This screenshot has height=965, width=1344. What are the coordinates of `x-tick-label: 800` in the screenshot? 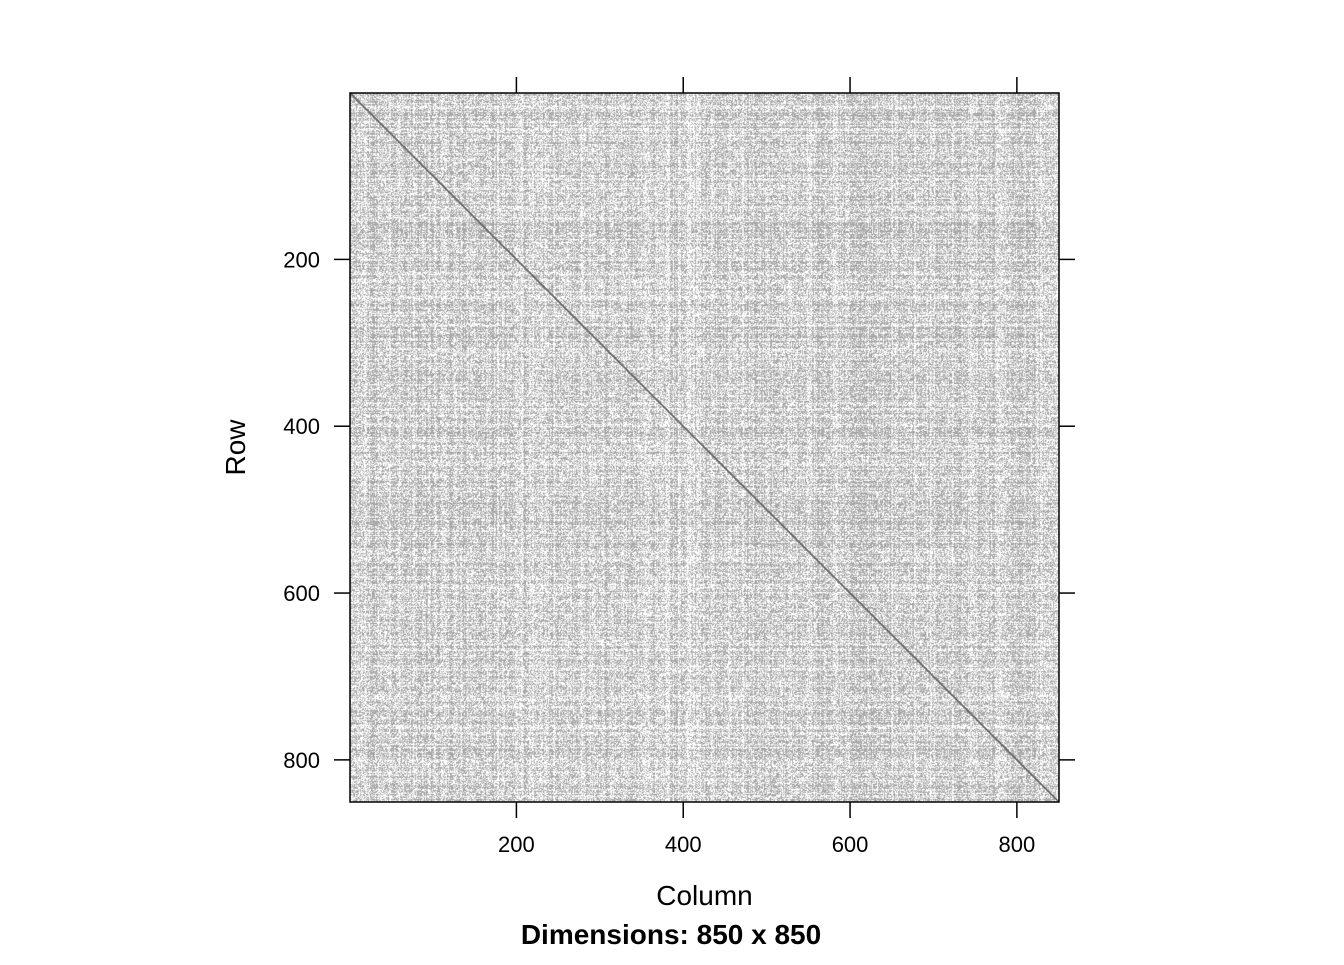 It's located at (1017, 844).